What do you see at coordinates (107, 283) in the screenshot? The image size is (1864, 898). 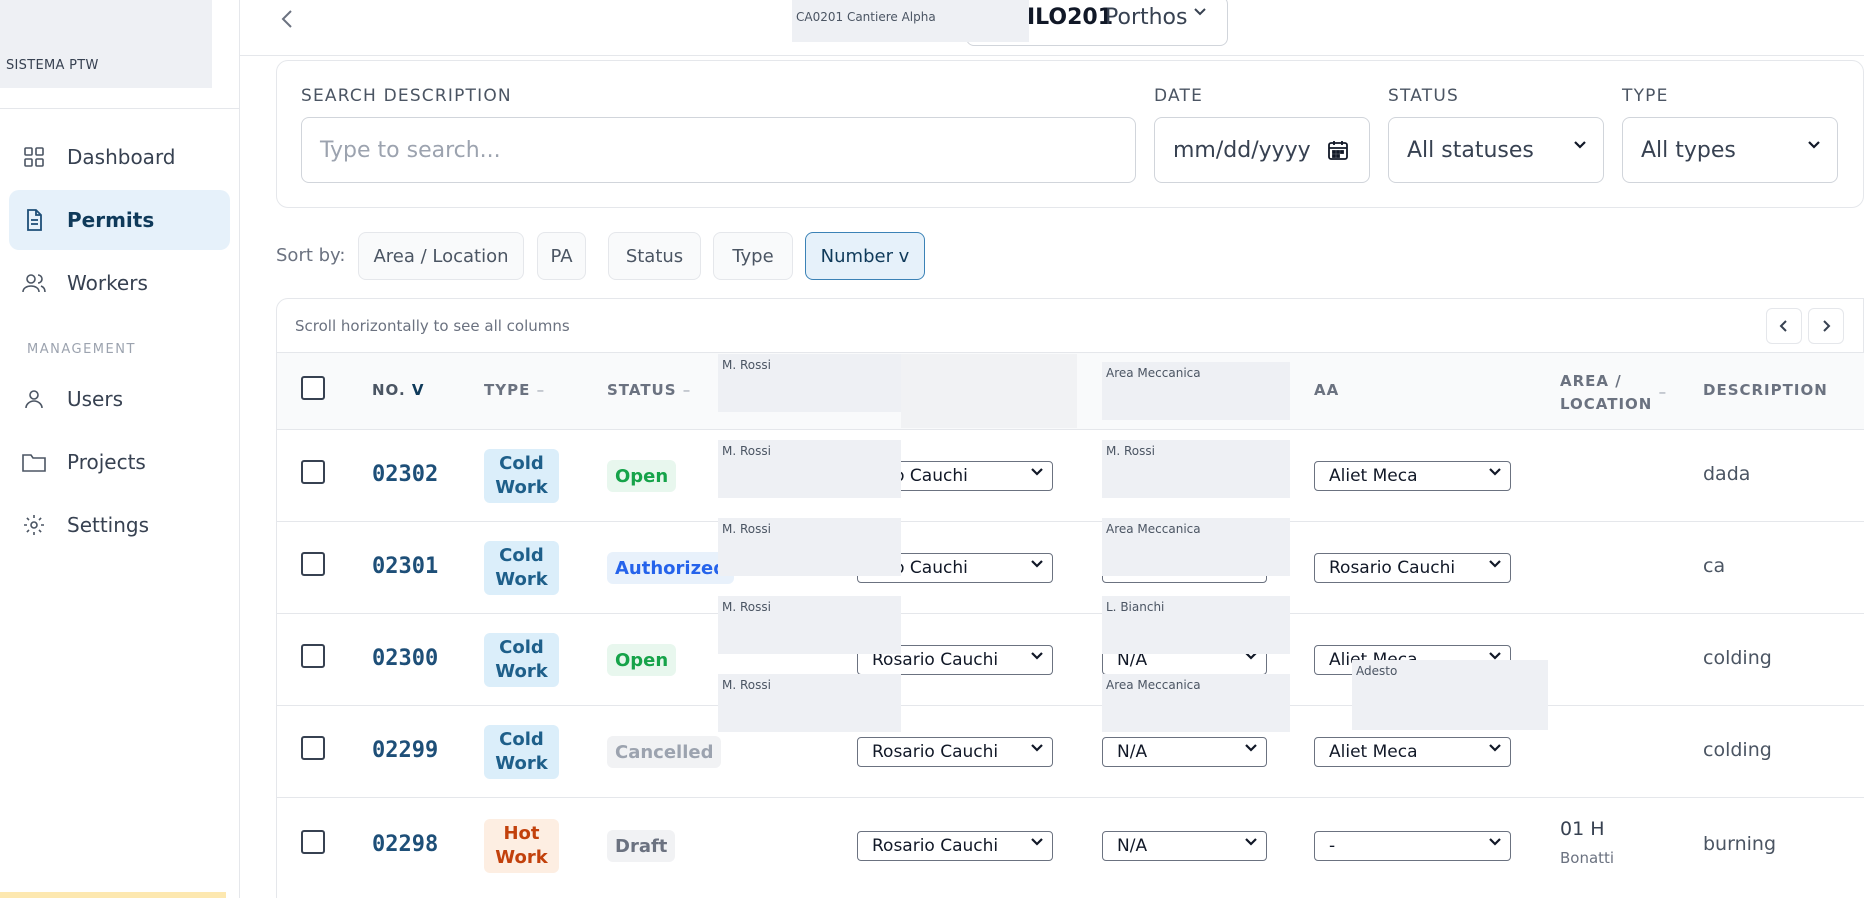 I see `sidebar-item-label: Workers` at bounding box center [107, 283].